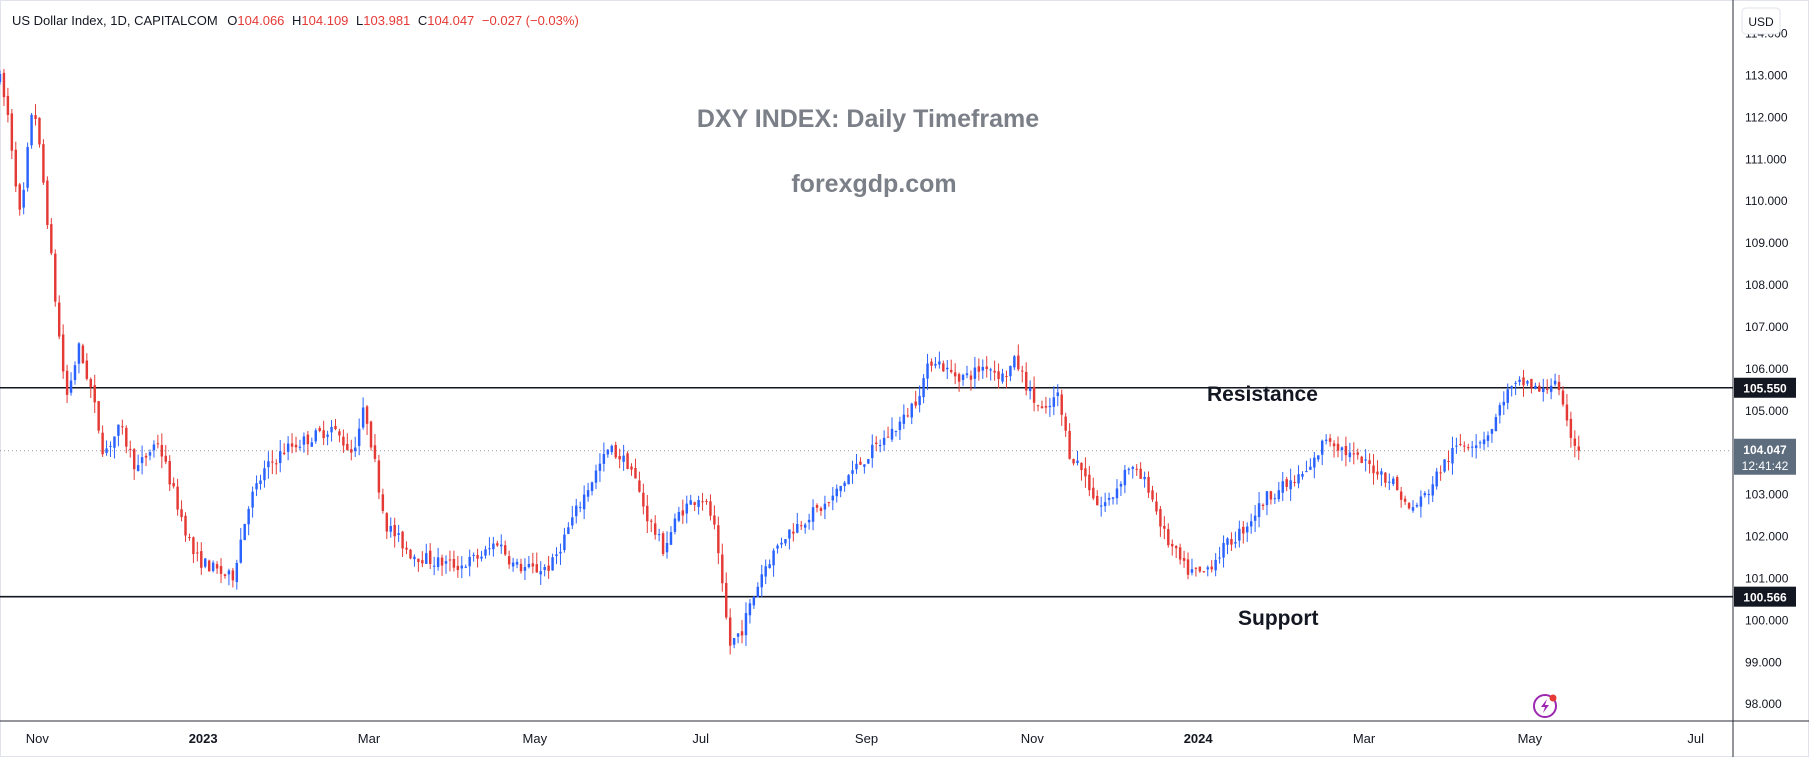 The height and width of the screenshot is (762, 1809). What do you see at coordinates (450, 20) in the screenshot?
I see `close-value: 104.047` at bounding box center [450, 20].